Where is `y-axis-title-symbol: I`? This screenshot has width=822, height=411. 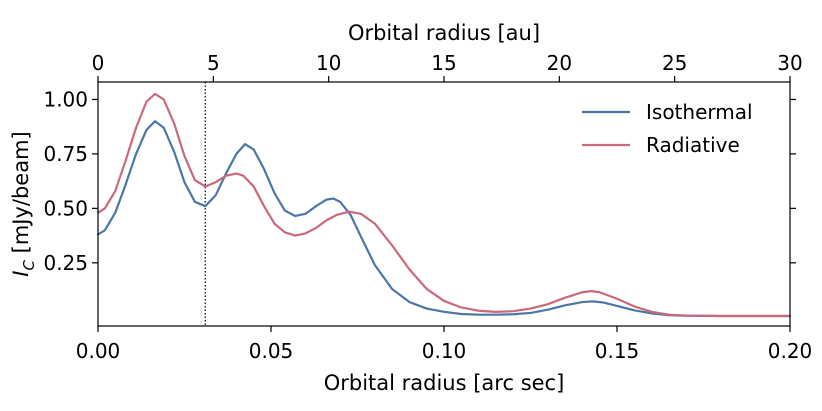 y-axis-title-symbol: I is located at coordinates (21, 274).